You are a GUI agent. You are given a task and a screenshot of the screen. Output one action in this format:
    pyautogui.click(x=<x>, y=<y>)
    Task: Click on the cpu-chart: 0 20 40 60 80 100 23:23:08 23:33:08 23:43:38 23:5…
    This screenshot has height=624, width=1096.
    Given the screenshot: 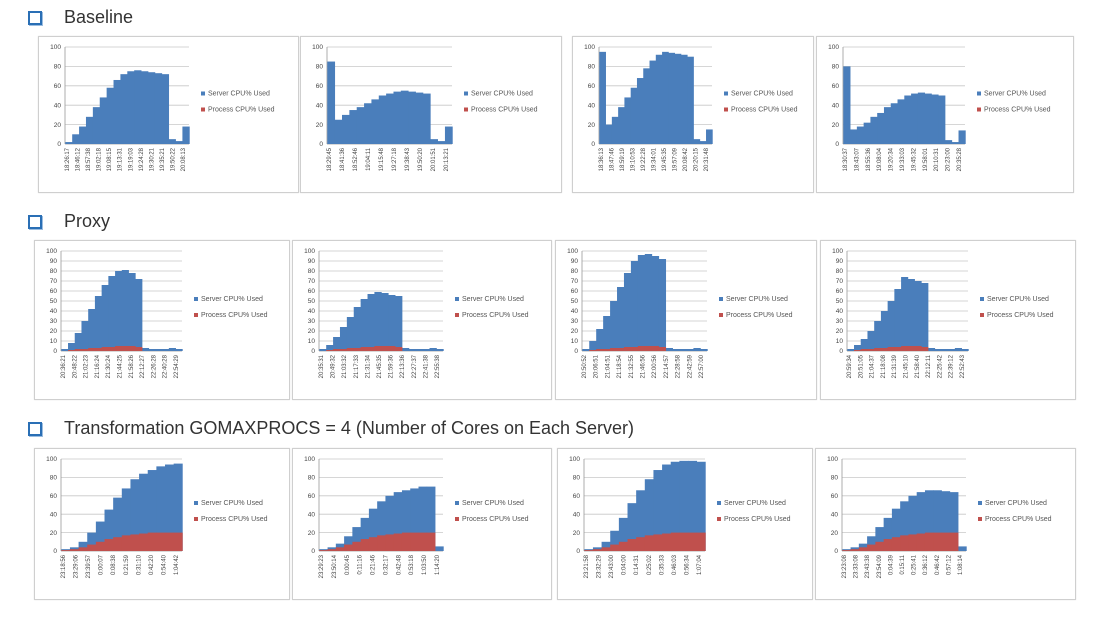 What is the action you would take?
    pyautogui.click(x=939, y=517)
    